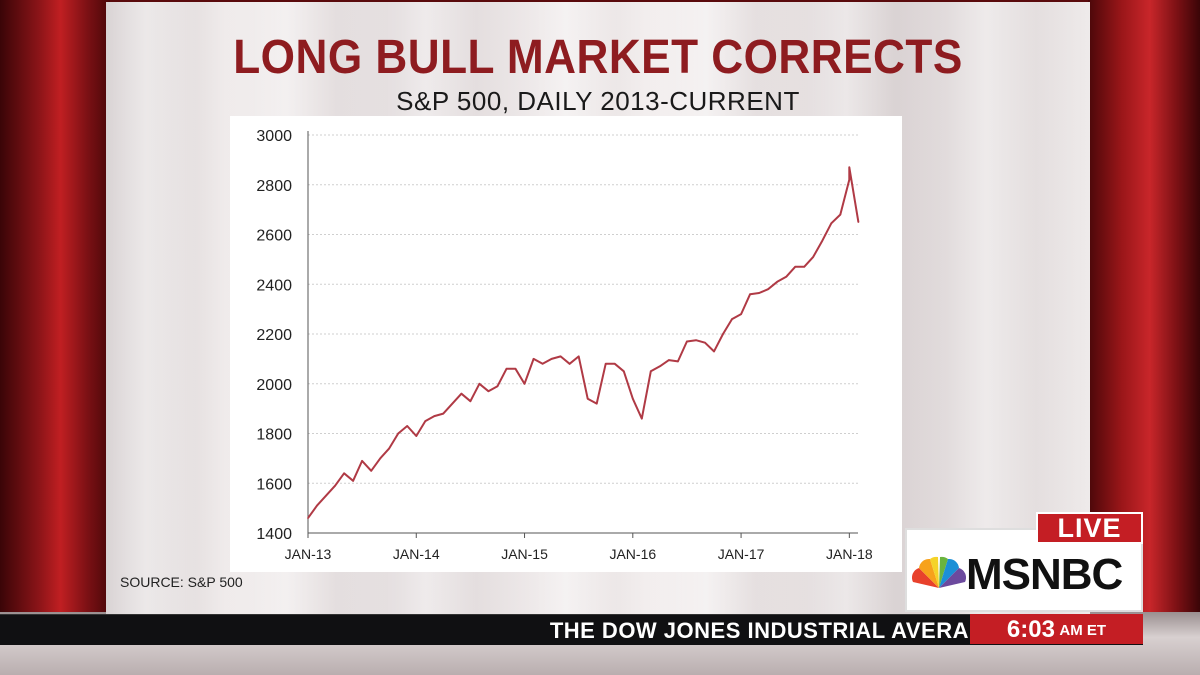 This screenshot has height=675, width=1200. Describe the element at coordinates (759, 630) in the screenshot. I see `ticker-text: THE DOW JONES INDUSTRIAL AVERA` at that location.